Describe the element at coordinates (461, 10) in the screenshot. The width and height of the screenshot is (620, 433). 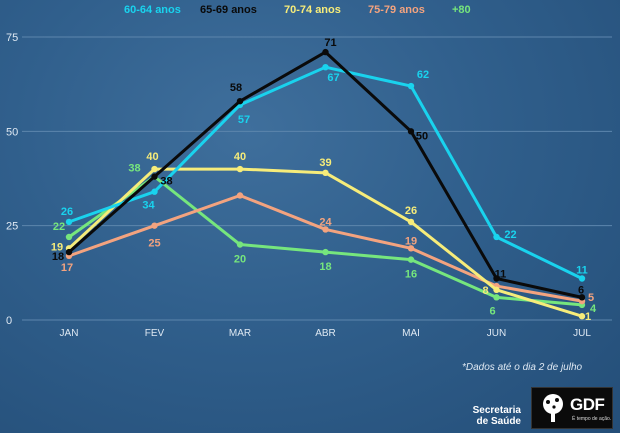
I see `legend-item-80: +80` at that location.